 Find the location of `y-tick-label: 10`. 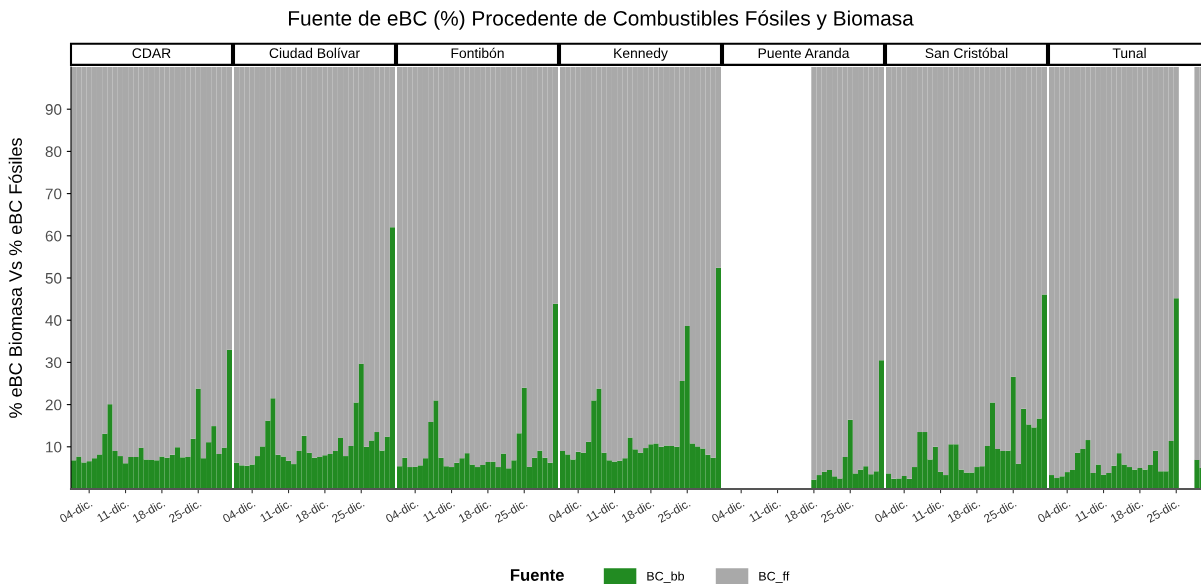

y-tick-label: 10 is located at coordinates (54, 447).